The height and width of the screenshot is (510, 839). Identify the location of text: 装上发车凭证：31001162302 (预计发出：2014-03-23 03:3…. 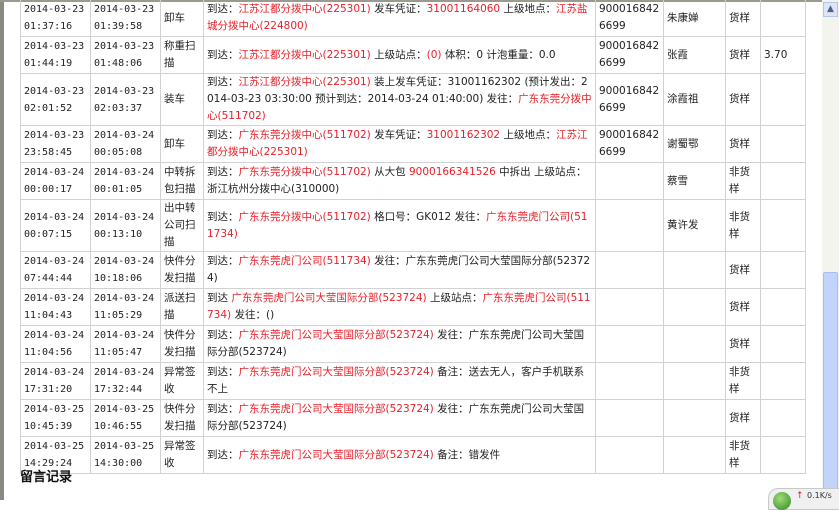
(397, 90).